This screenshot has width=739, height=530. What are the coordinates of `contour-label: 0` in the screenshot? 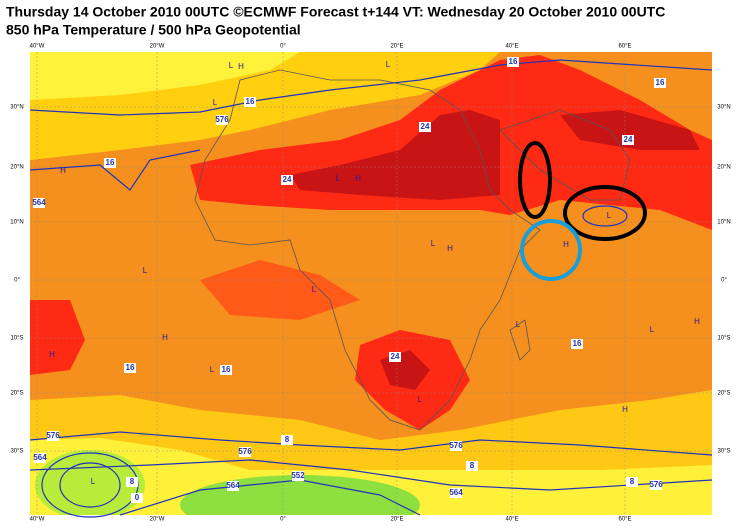 It's located at (137, 497).